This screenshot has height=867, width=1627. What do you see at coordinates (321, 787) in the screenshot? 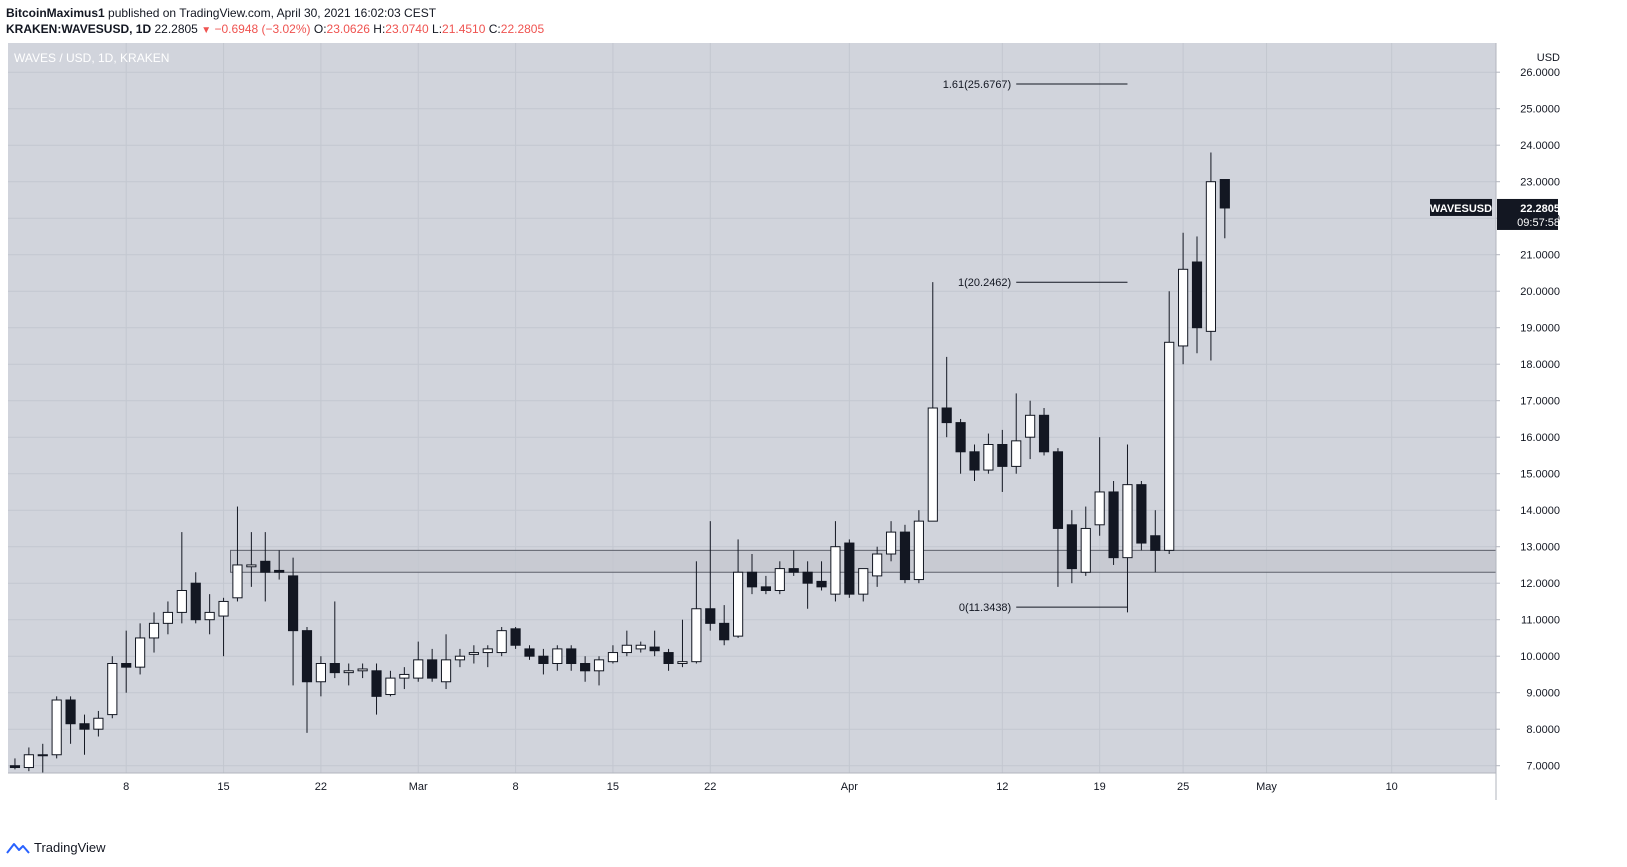
I see `time-tick-label: 22` at bounding box center [321, 787].